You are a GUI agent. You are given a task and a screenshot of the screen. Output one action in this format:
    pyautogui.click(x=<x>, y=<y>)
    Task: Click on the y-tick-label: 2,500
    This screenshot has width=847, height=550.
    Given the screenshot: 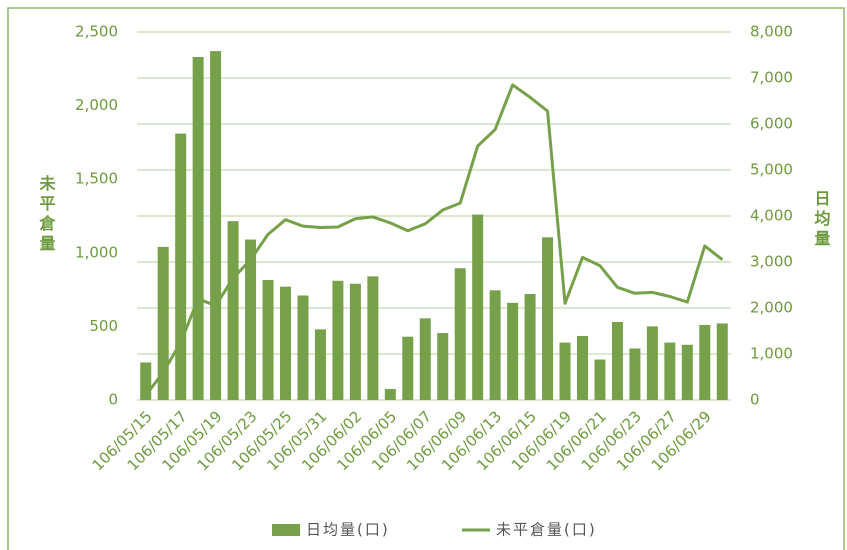 What is the action you would take?
    pyautogui.click(x=96, y=32)
    